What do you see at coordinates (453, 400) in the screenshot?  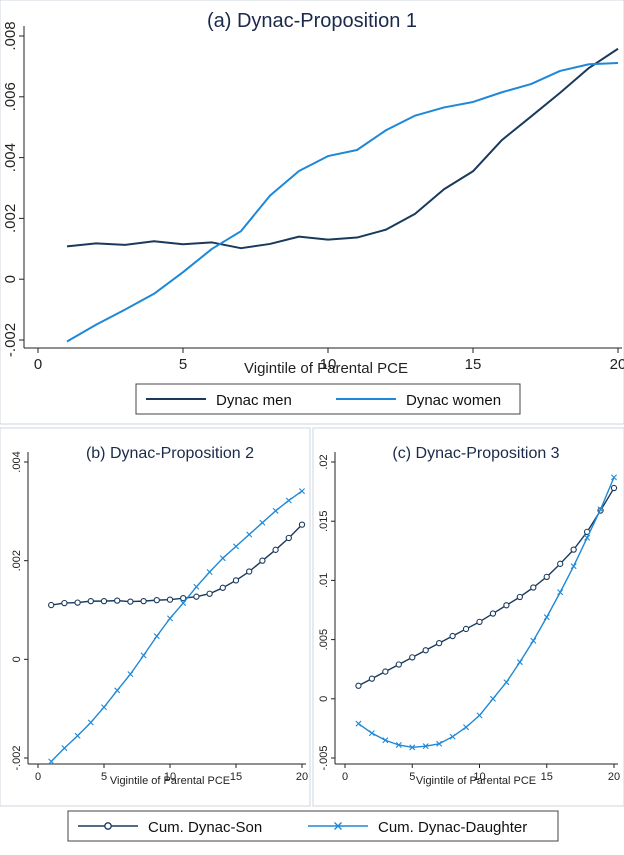 I see `legend-label-dynac-women: Dynac women` at bounding box center [453, 400].